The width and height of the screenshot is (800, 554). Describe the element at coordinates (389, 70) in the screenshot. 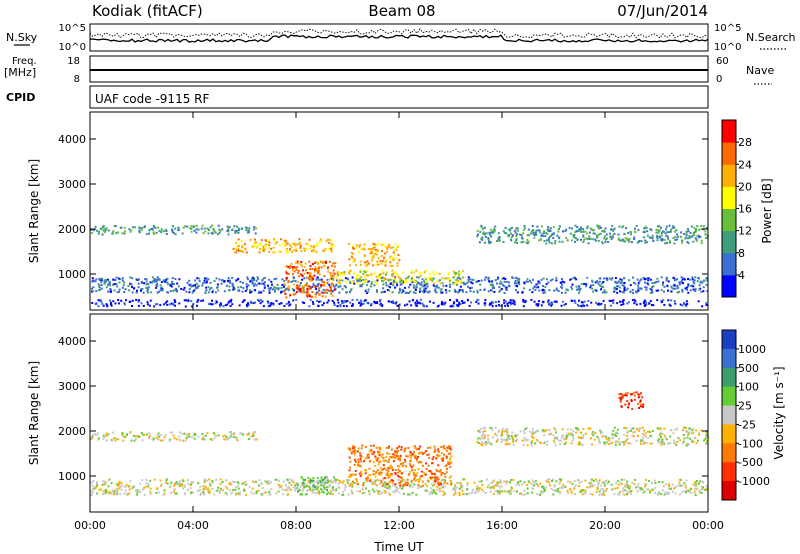

I see `freq-panel: Freq. [MHz] 18 8 60 0 Nave` at that location.